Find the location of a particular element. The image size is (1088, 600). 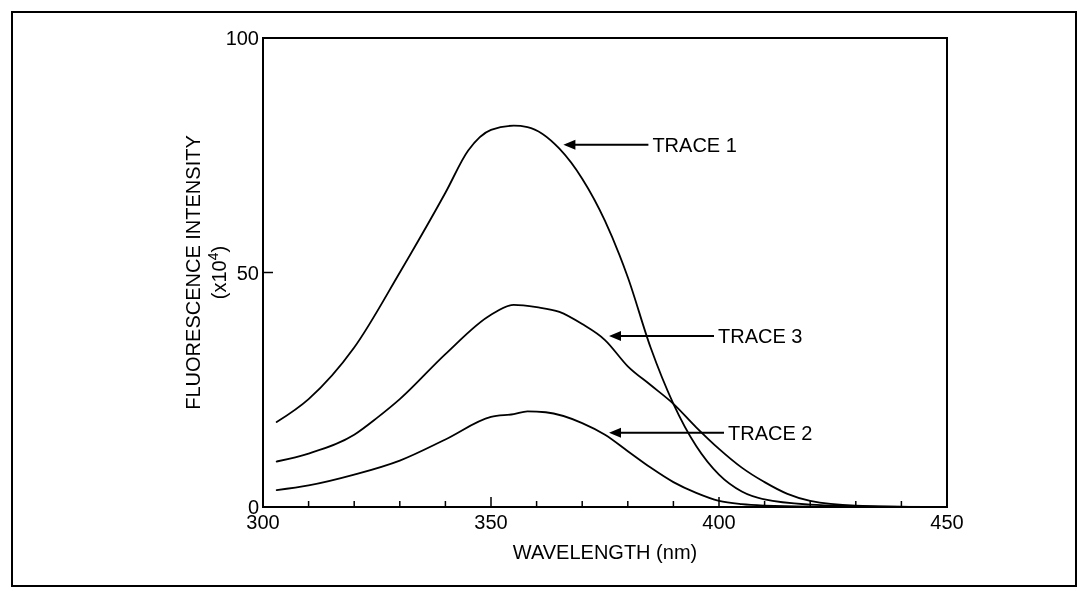

x-tick-label: 400 is located at coordinates (719, 522).